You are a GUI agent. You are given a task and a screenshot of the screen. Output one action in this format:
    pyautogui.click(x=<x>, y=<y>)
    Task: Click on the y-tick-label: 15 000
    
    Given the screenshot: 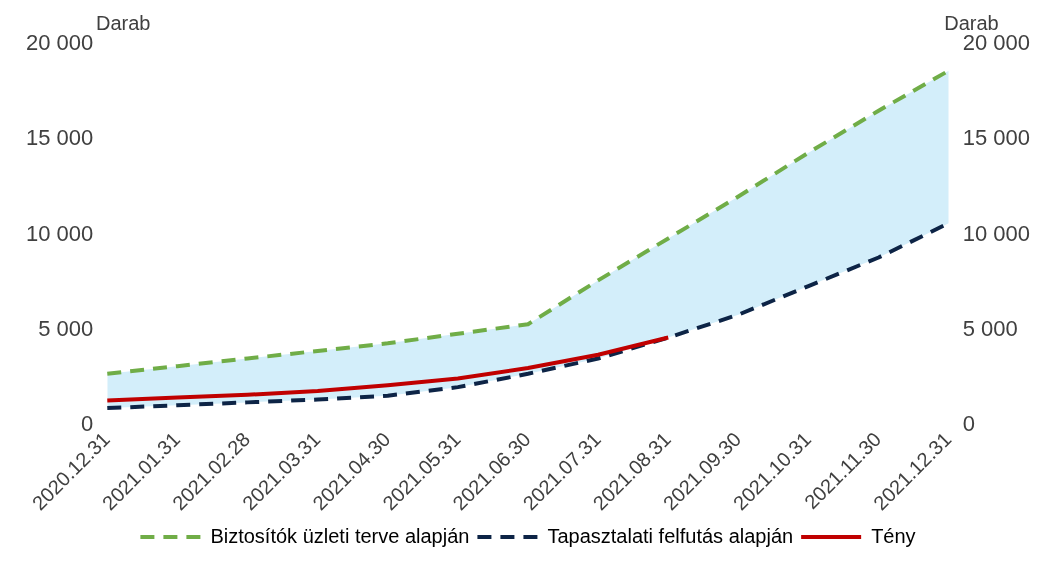 What is the action you would take?
    pyautogui.click(x=59, y=138)
    